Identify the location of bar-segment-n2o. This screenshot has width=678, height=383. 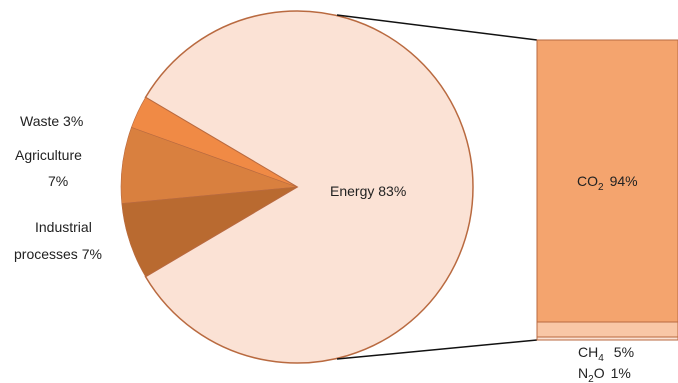
(607, 338).